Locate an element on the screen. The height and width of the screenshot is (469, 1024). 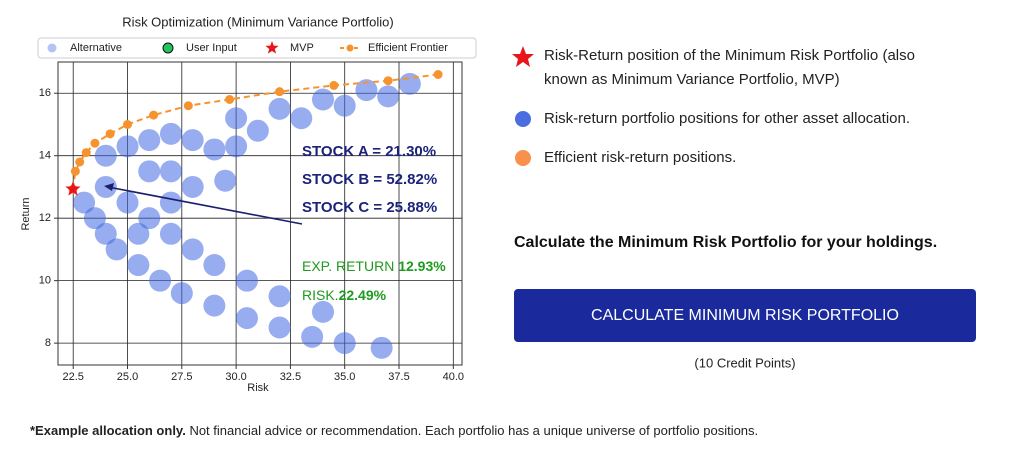
legend-label: Efficient Frontier is located at coordinates (408, 48).